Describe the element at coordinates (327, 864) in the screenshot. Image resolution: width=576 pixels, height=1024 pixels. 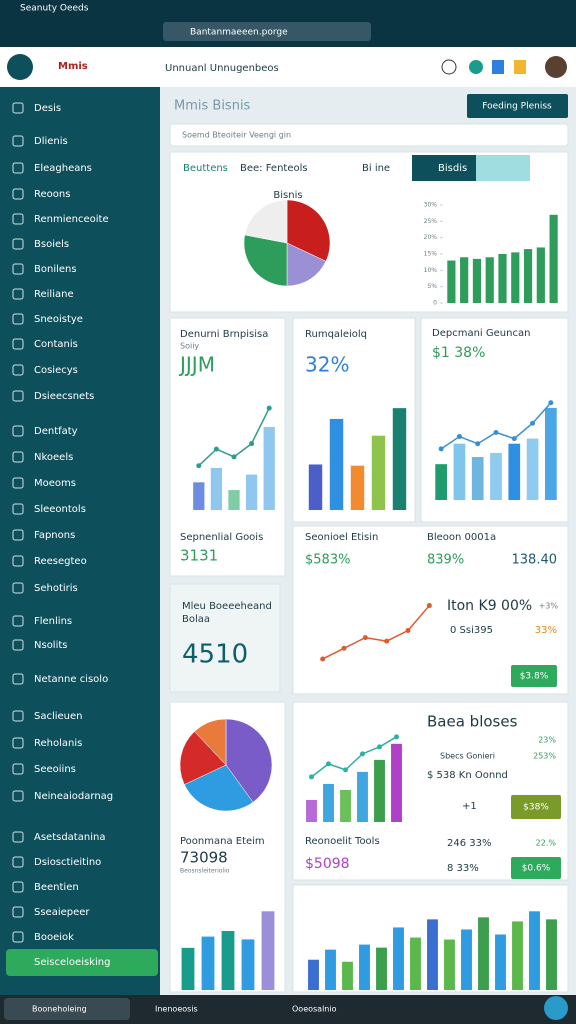
I see `kpi: $5098` at that location.